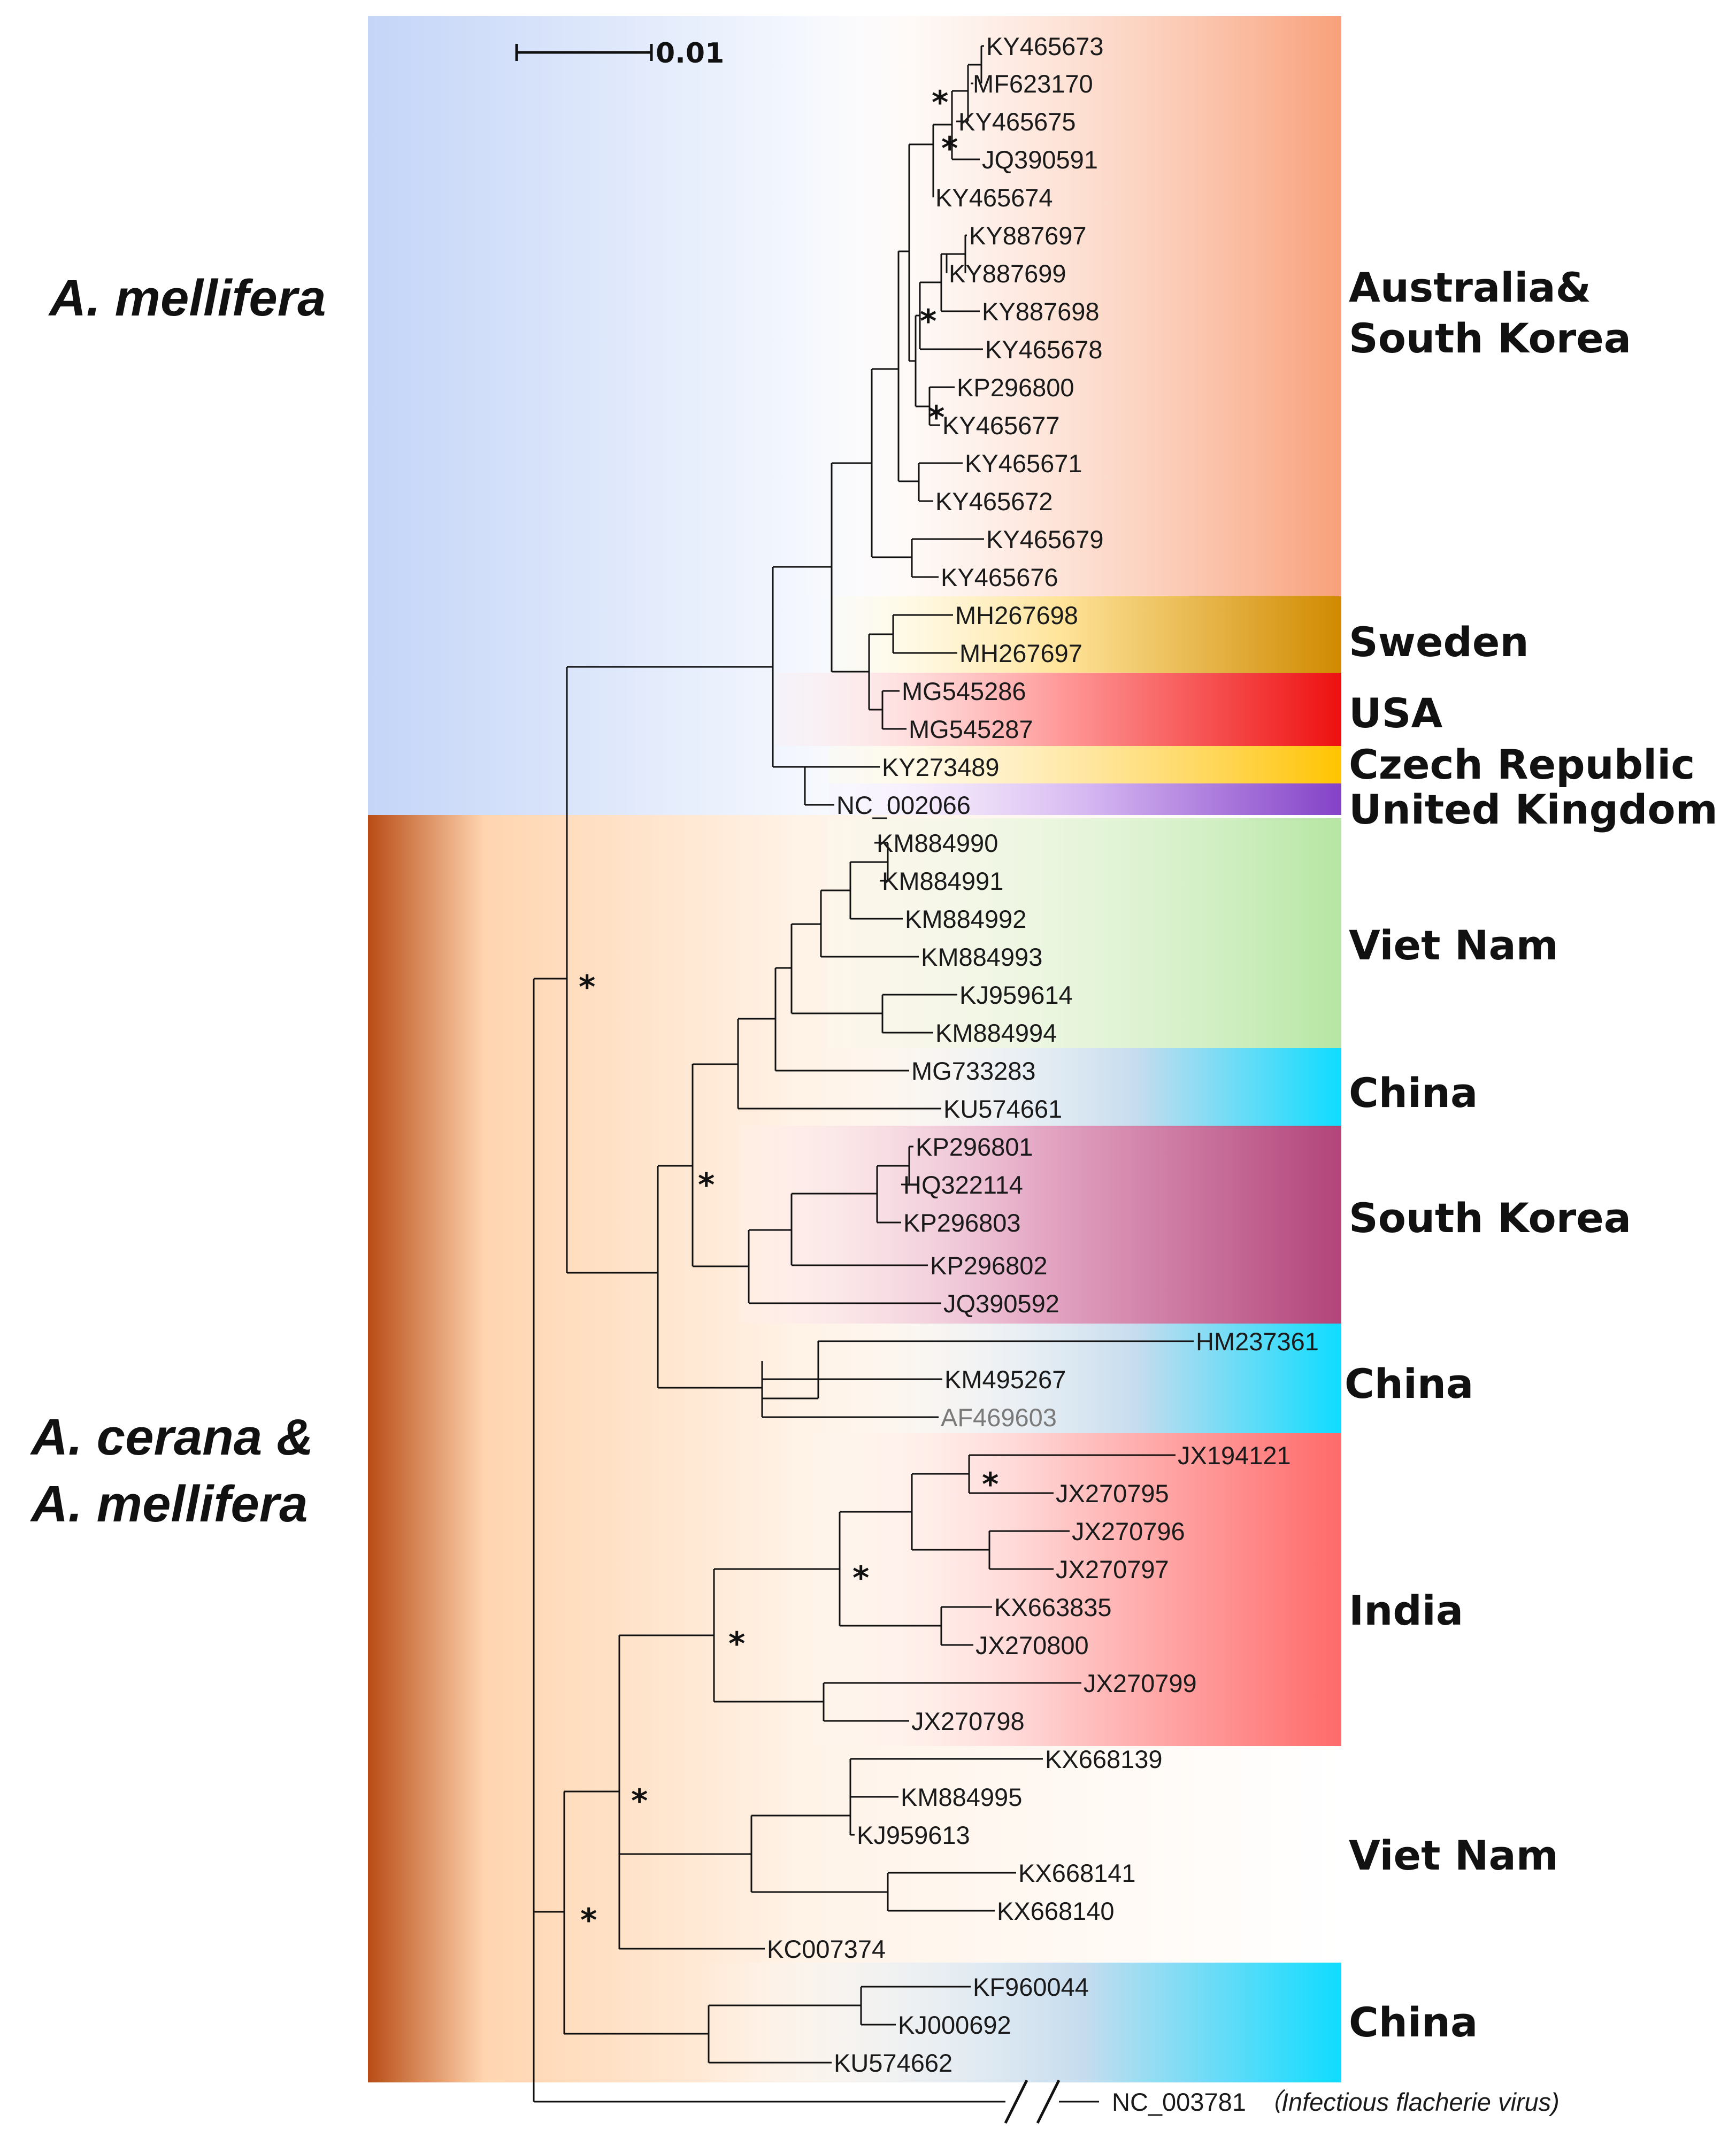 The image size is (1736, 2130). I want to click on leaf-label: KF960044, so click(1031, 1987).